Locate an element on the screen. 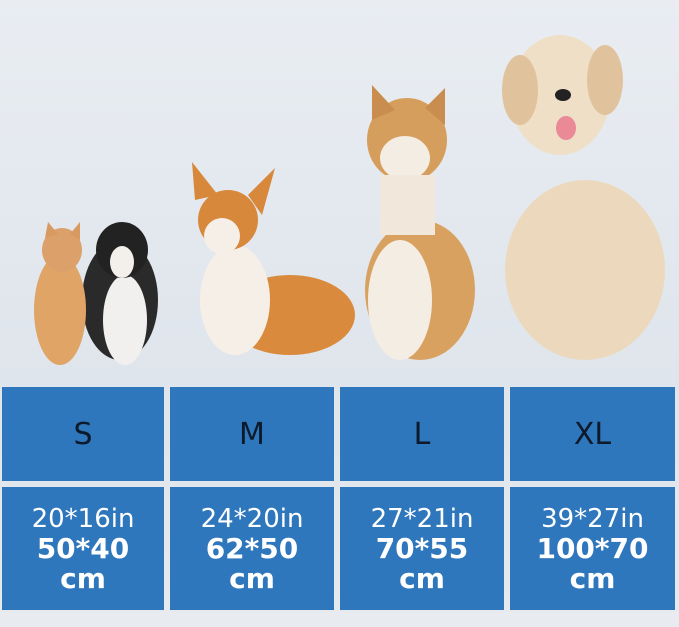 Image resolution: width=679 pixels, height=627 pixels. cm-dimension: 62*50 is located at coordinates (252, 548).